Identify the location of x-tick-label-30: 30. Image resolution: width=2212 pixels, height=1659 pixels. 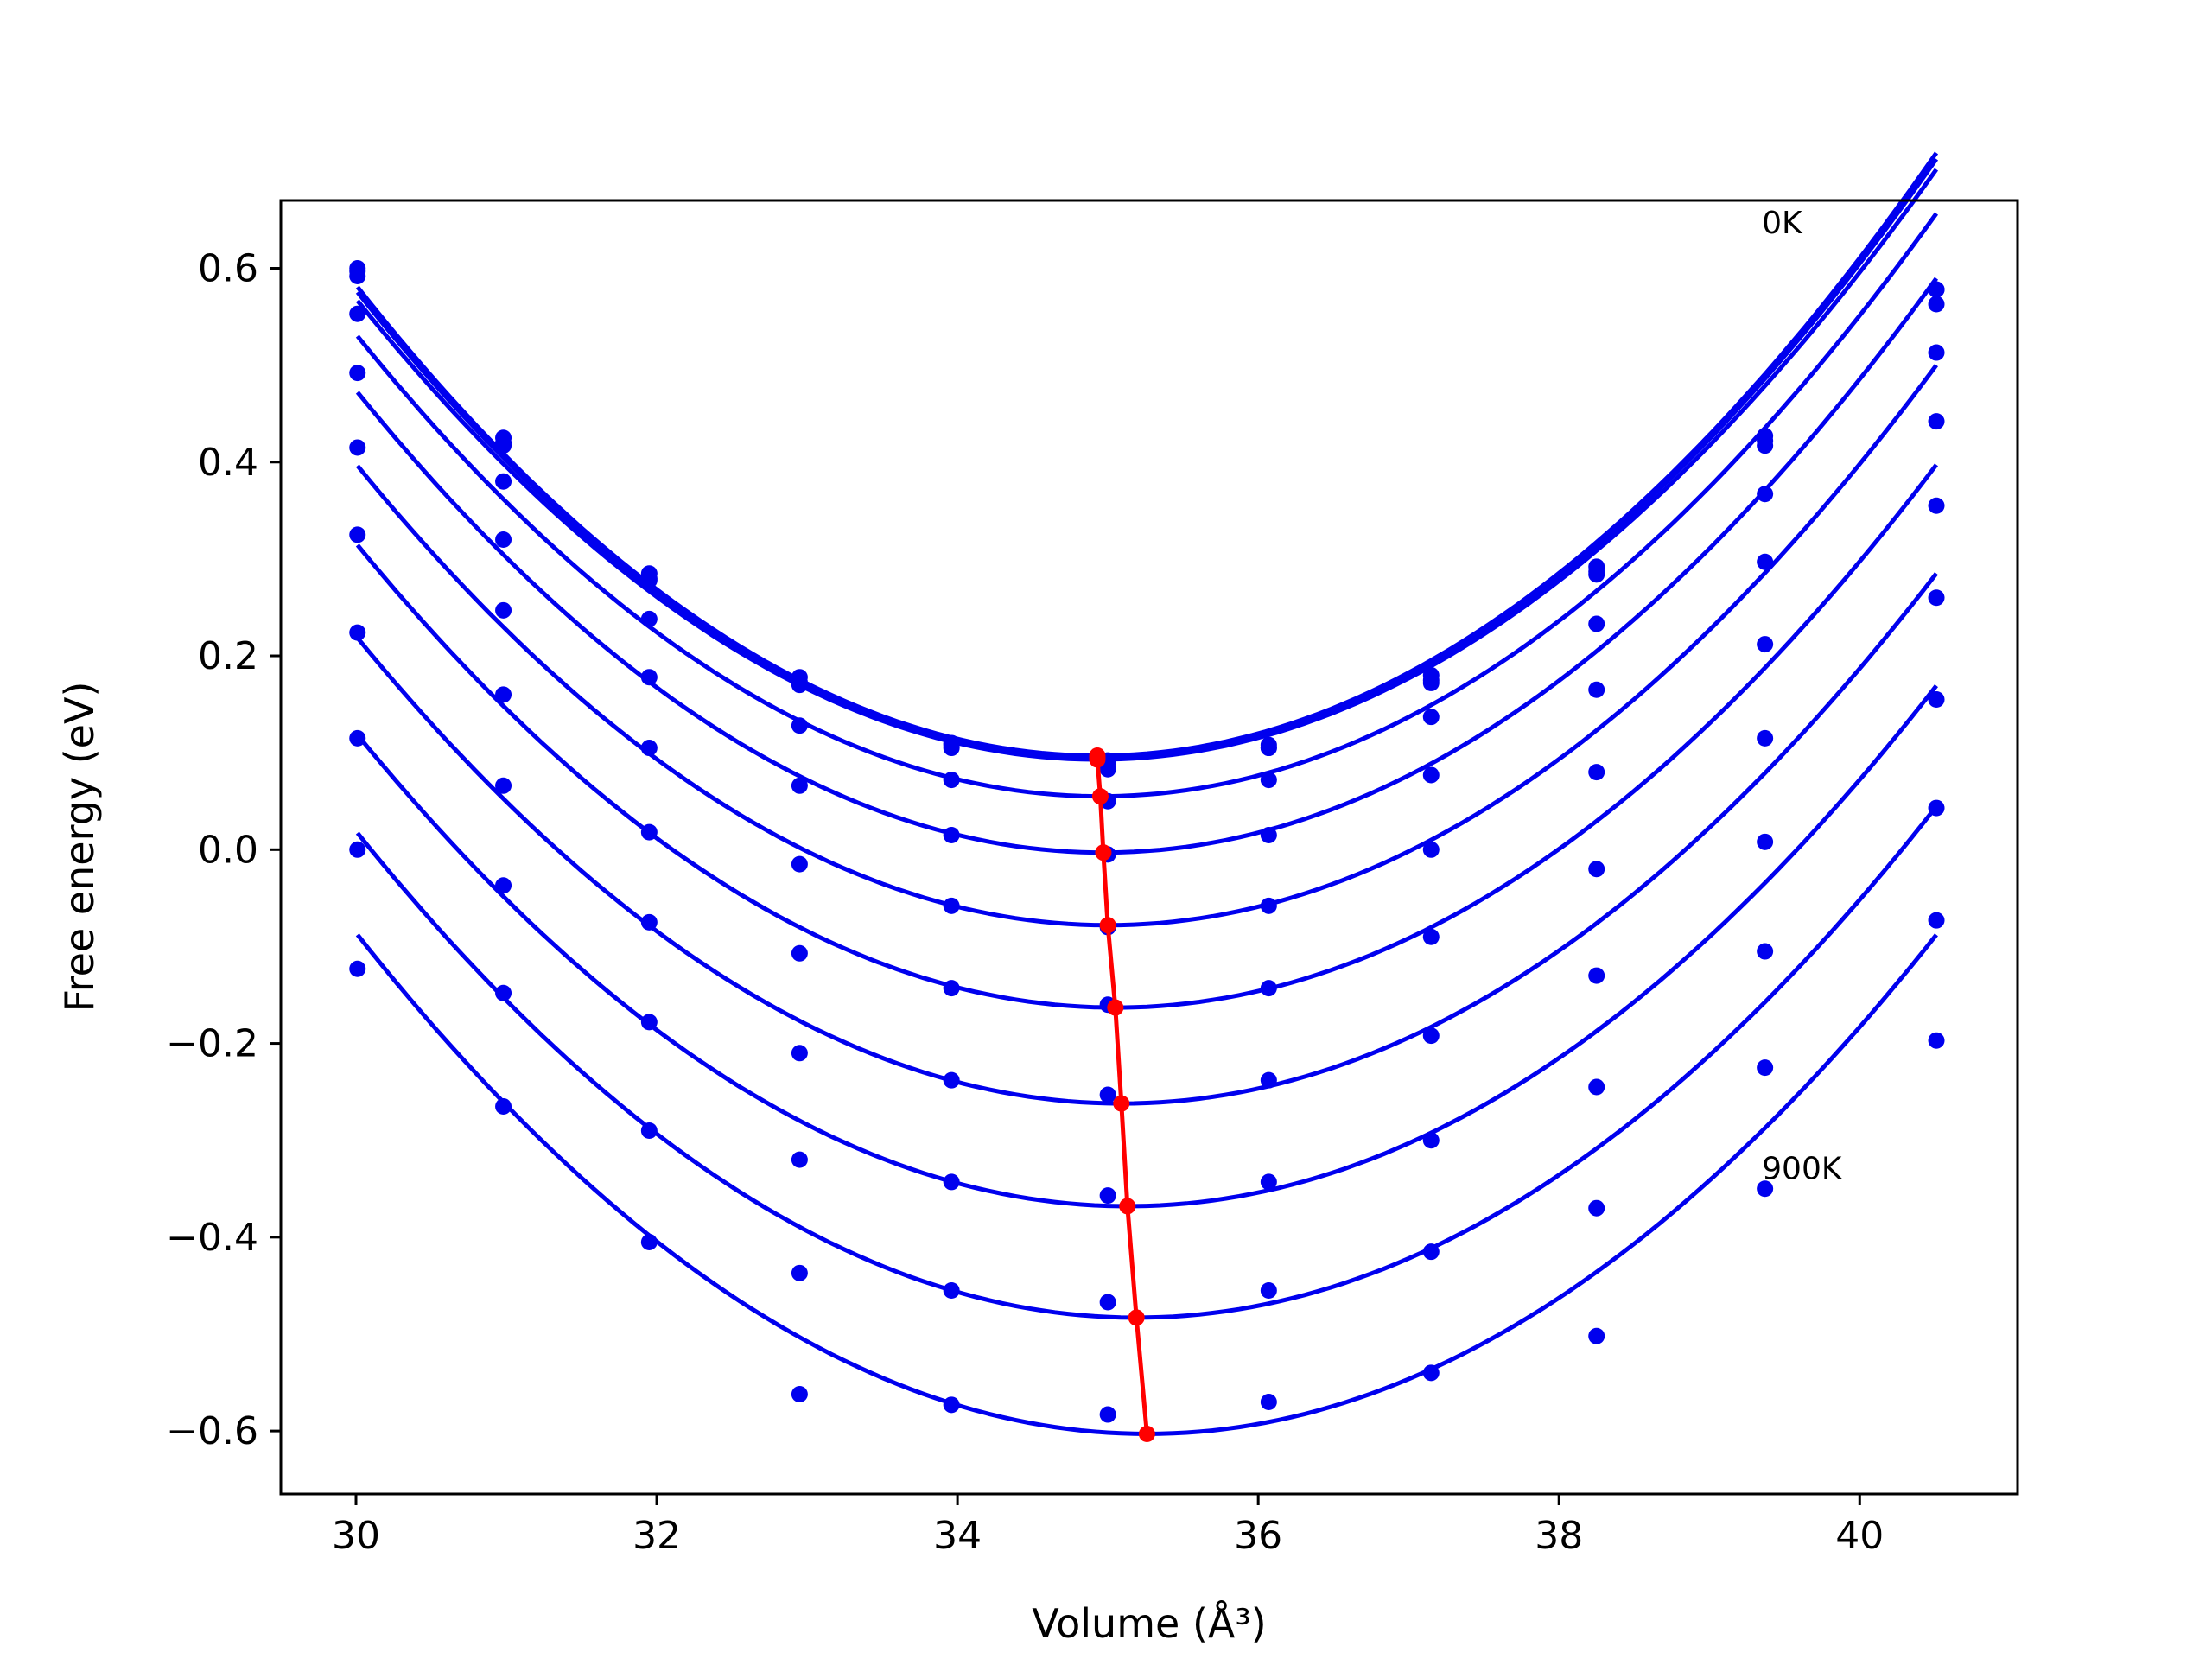
(356, 1536).